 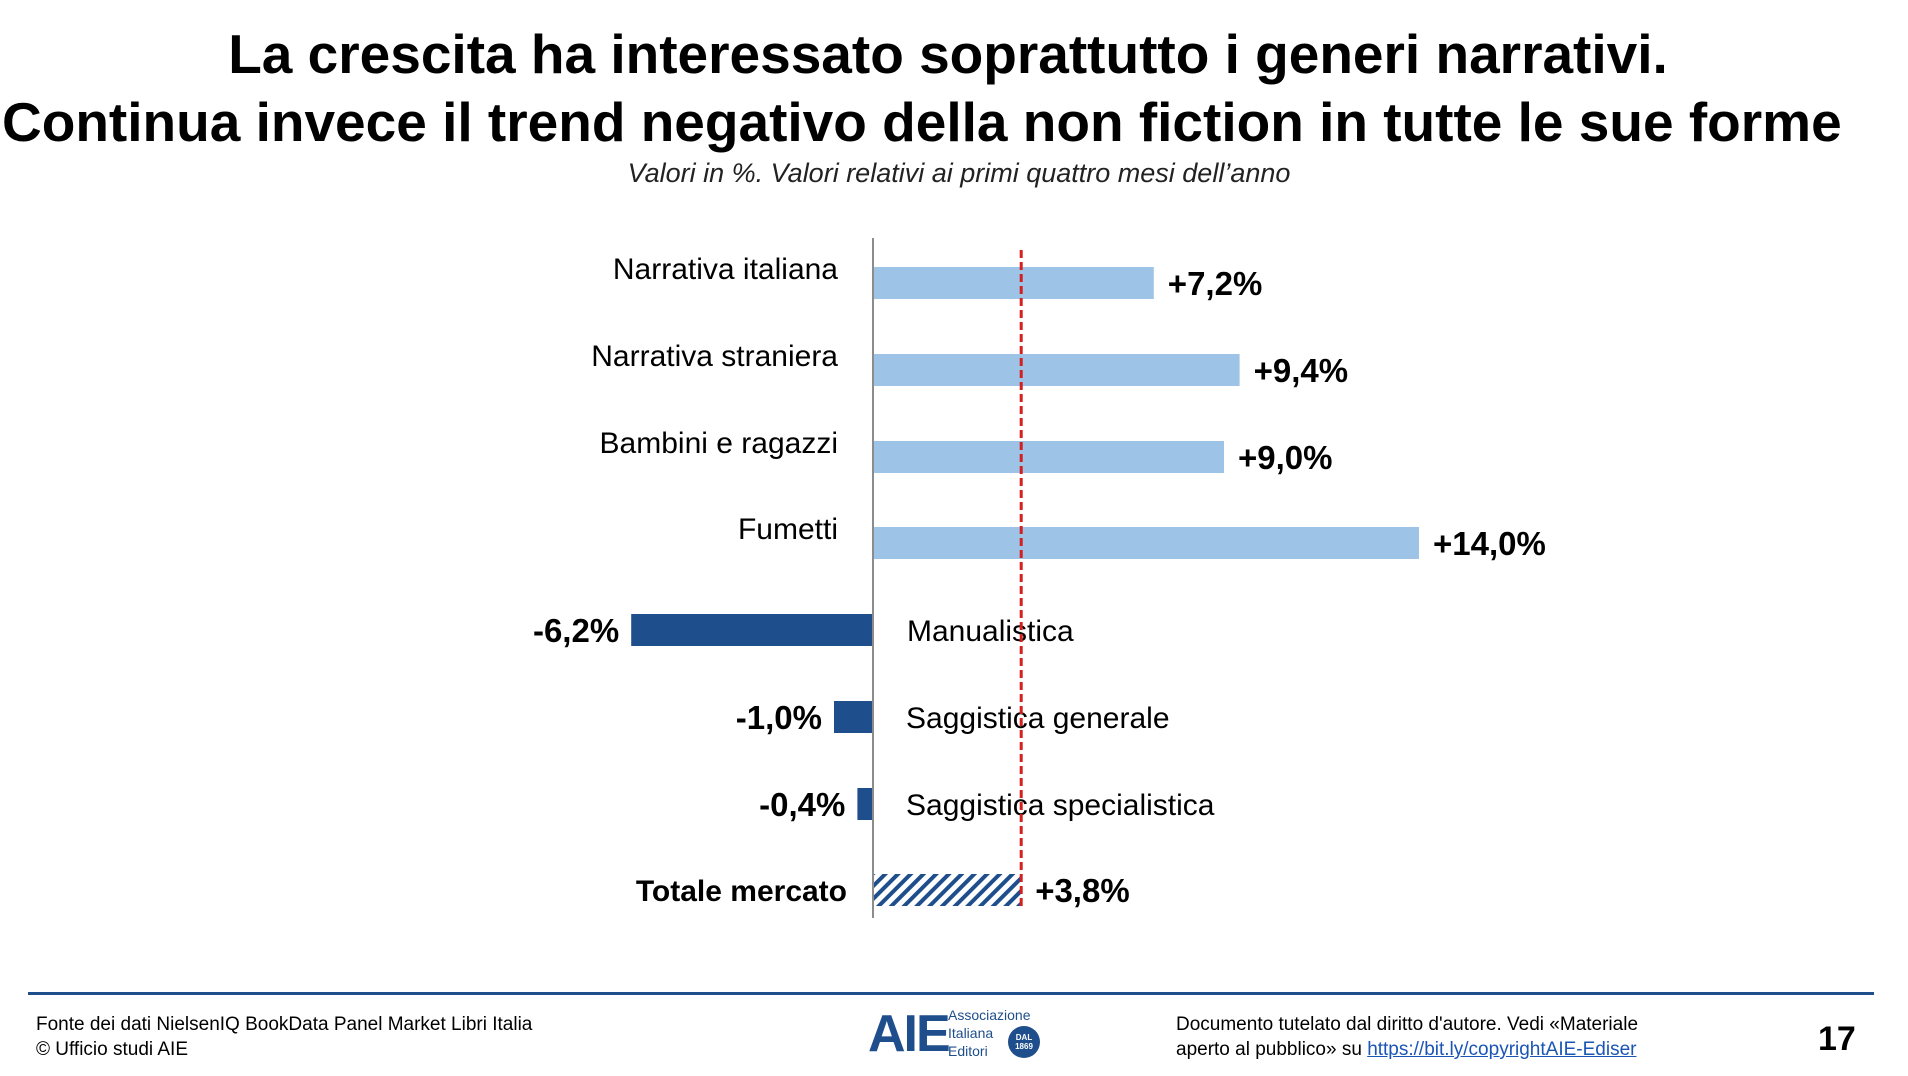 I want to click on copyright-prefix: aperto al pubblico» su, so click(x=1272, y=1049).